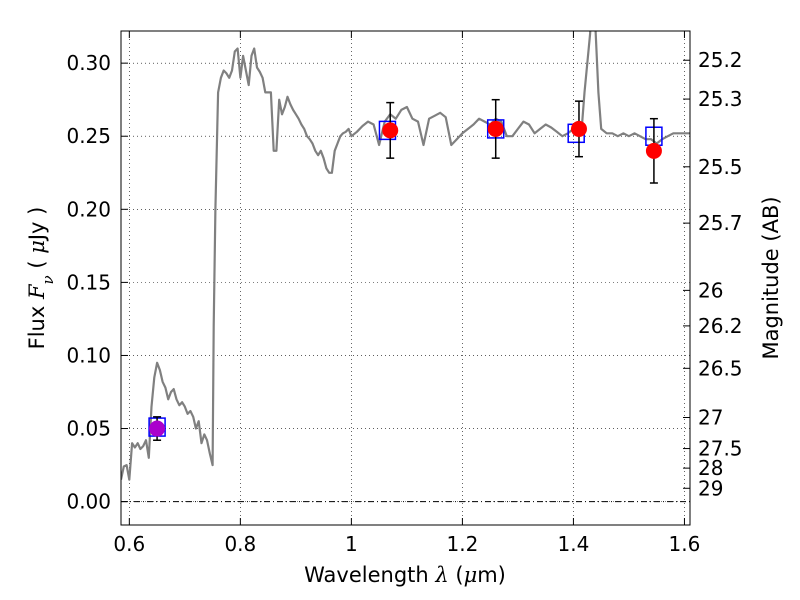  Describe the element at coordinates (720, 449) in the screenshot. I see `mag-tick-label: 27.5` at that location.